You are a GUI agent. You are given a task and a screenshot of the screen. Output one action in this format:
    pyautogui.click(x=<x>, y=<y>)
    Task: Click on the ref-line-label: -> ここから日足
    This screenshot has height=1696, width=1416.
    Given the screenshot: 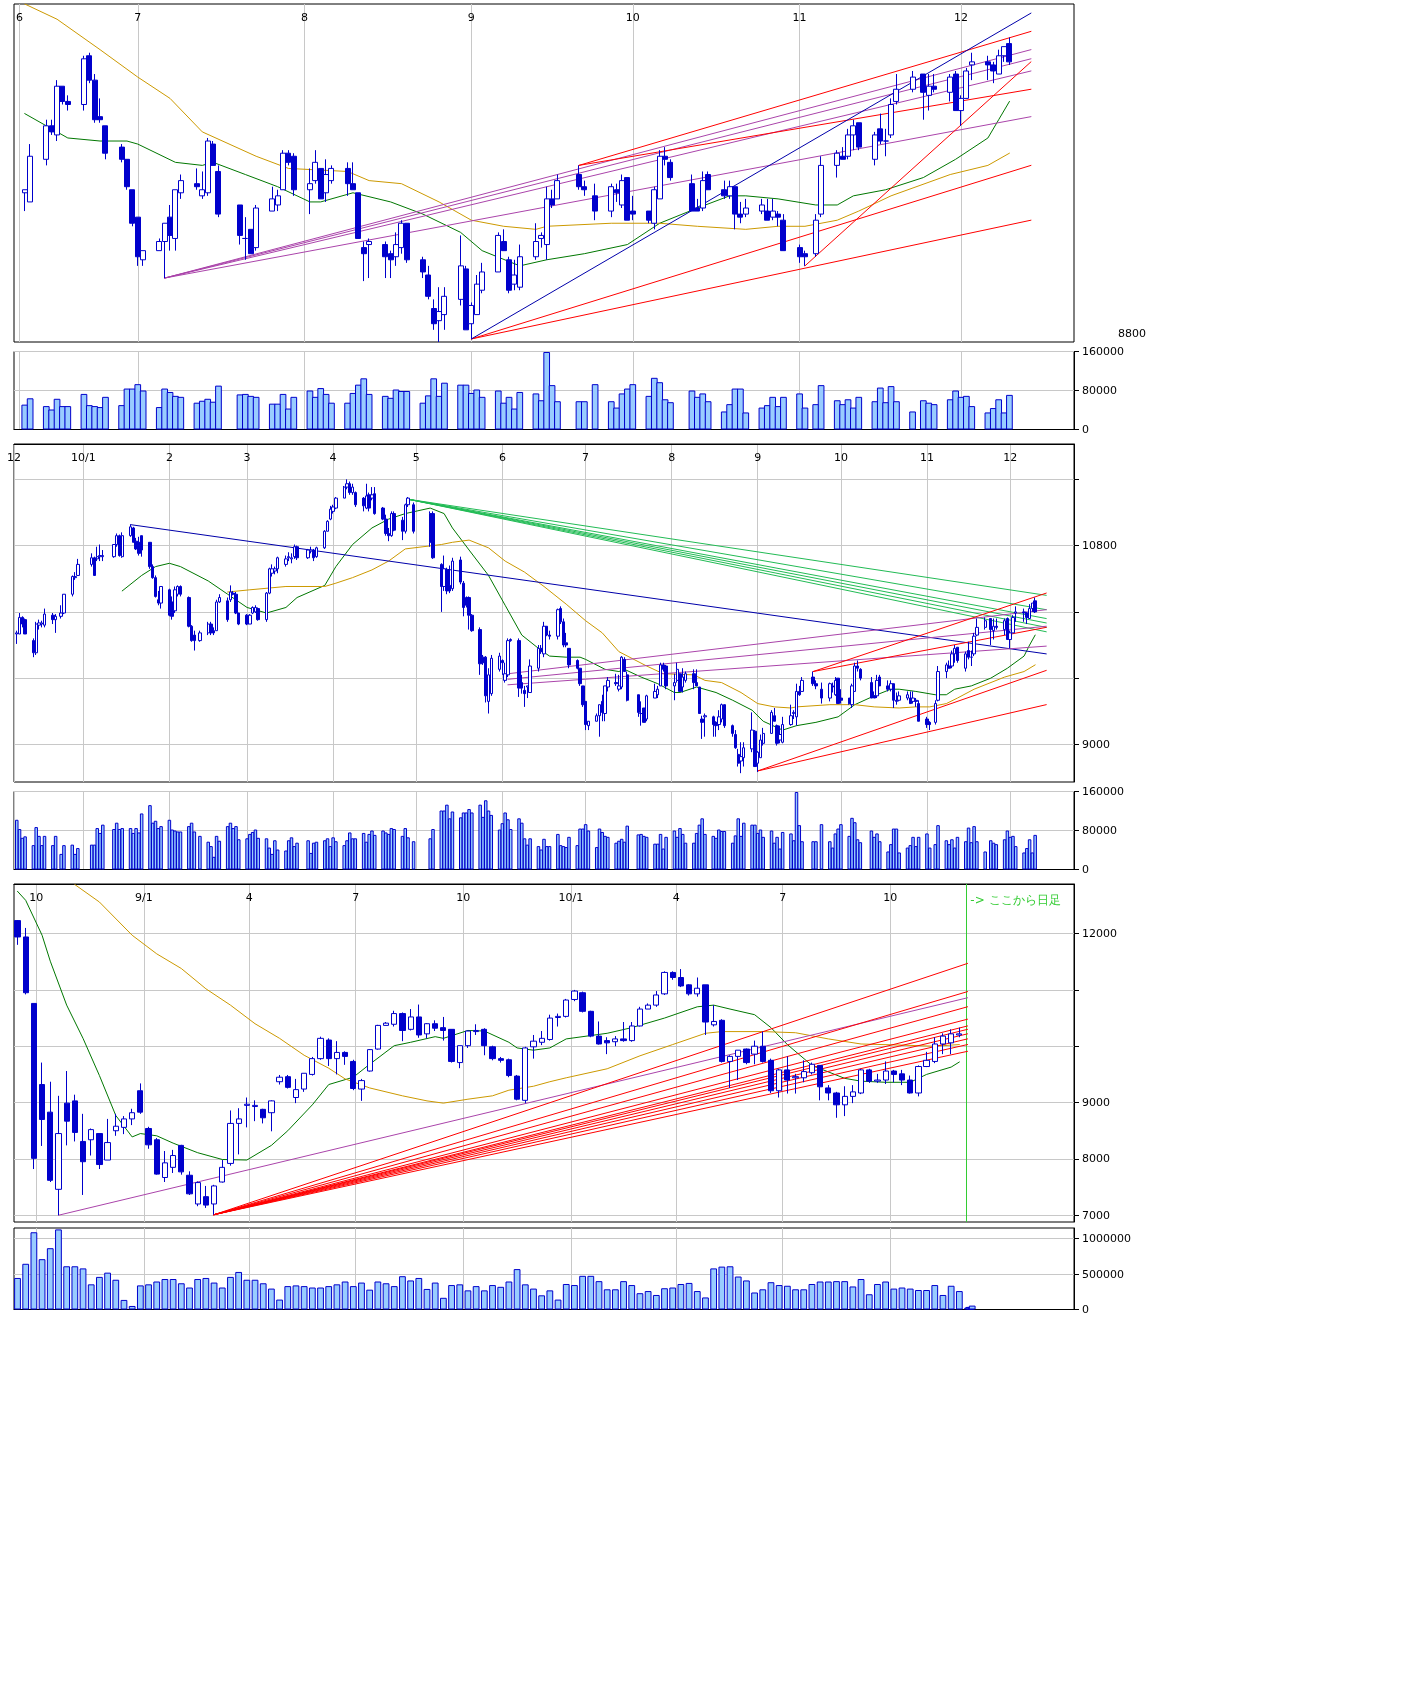 What is the action you would take?
    pyautogui.click(x=1015, y=900)
    